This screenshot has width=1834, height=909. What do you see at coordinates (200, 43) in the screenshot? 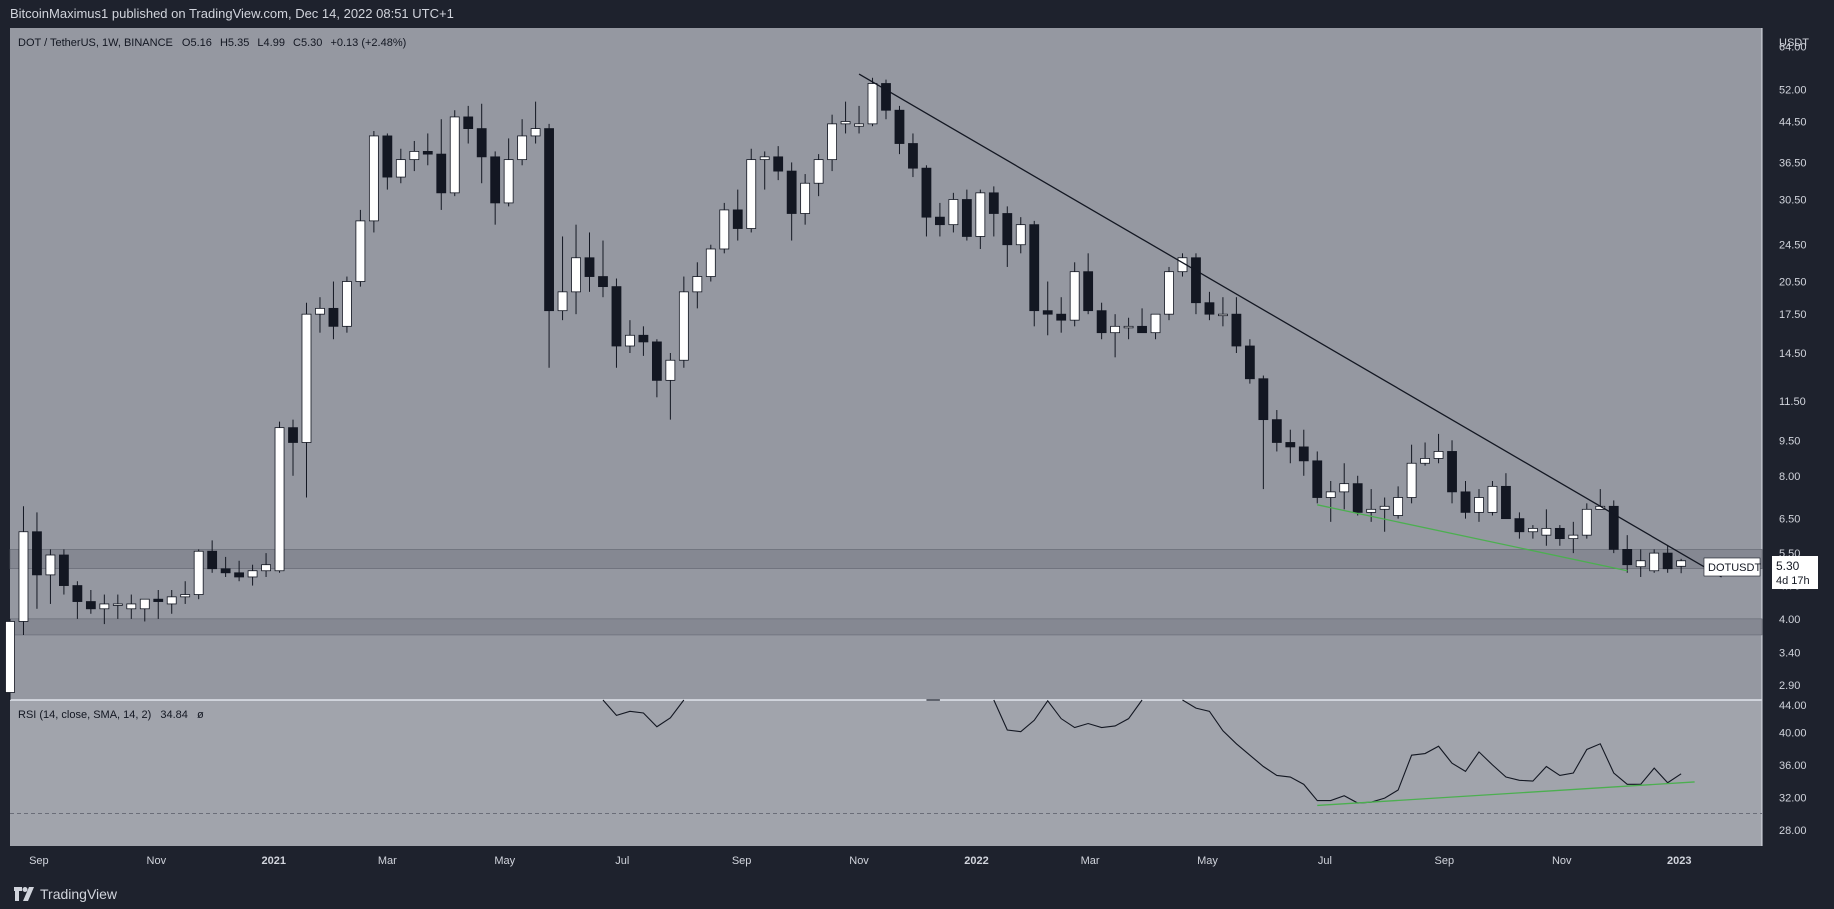
I see `legend-o-value: 5.16` at bounding box center [200, 43].